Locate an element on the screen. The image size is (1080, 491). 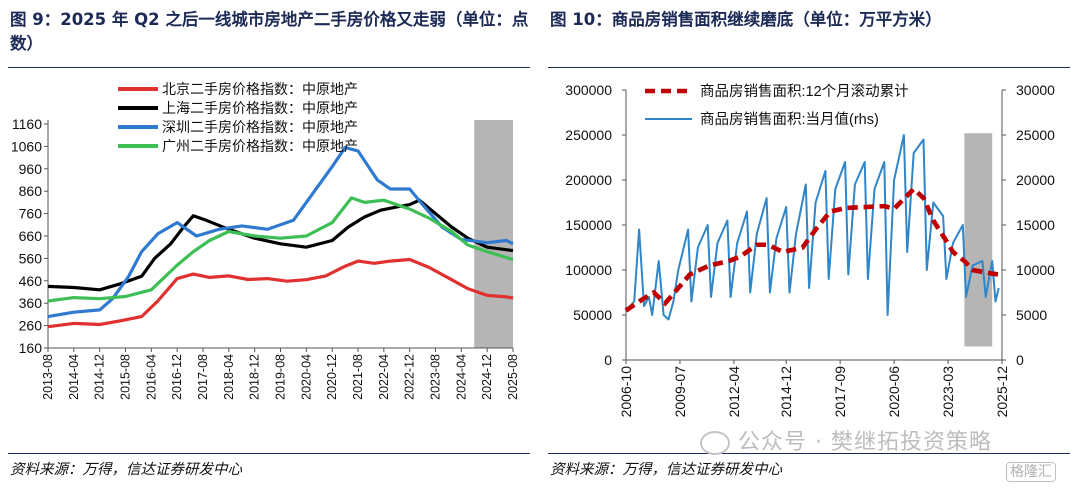
right-bottom-rule is located at coordinates (809, 453).